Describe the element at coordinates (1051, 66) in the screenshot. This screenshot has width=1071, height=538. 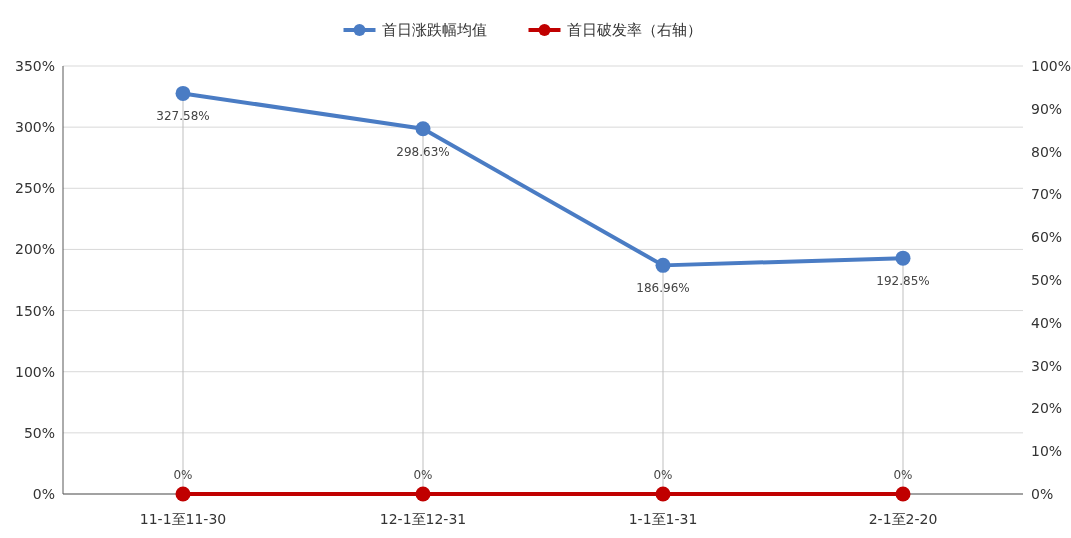
I see `y2-tick-label: 100%` at that location.